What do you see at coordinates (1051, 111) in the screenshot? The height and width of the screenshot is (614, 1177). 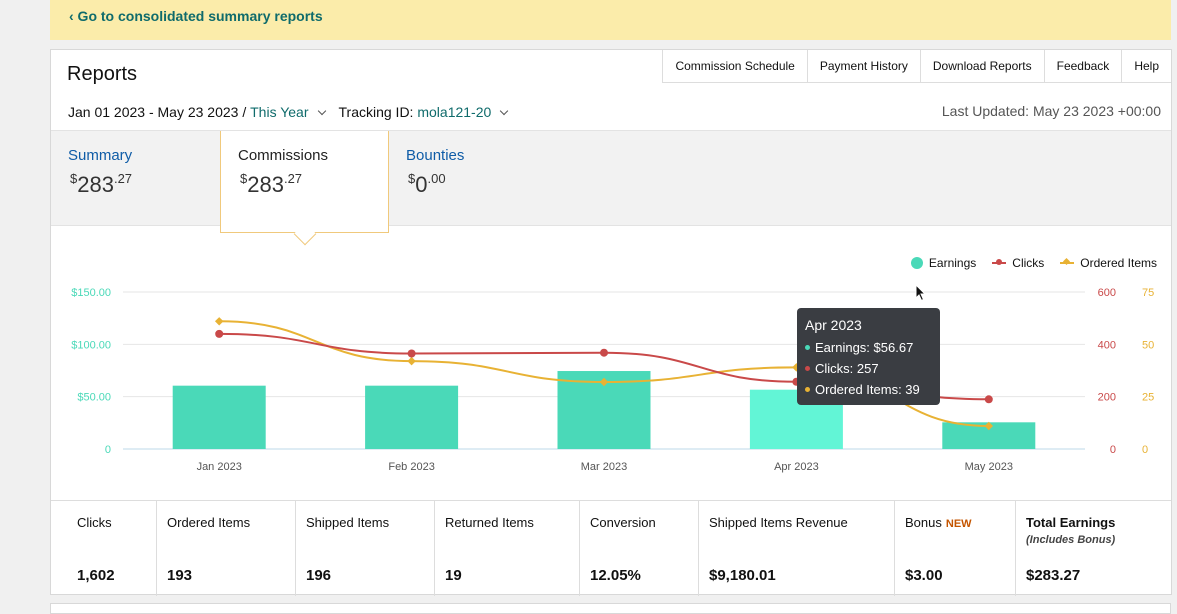 I see `last-updated: Last Updated: May 23 2023 +00:00` at bounding box center [1051, 111].